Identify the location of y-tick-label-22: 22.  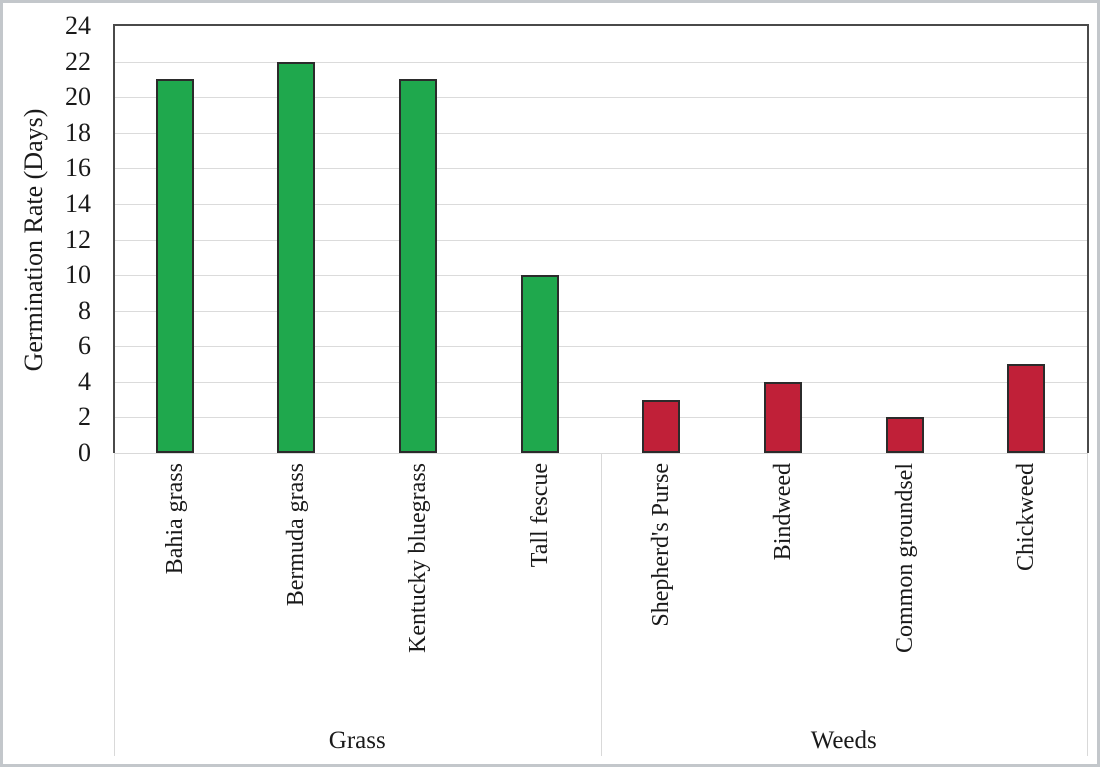
(78, 61).